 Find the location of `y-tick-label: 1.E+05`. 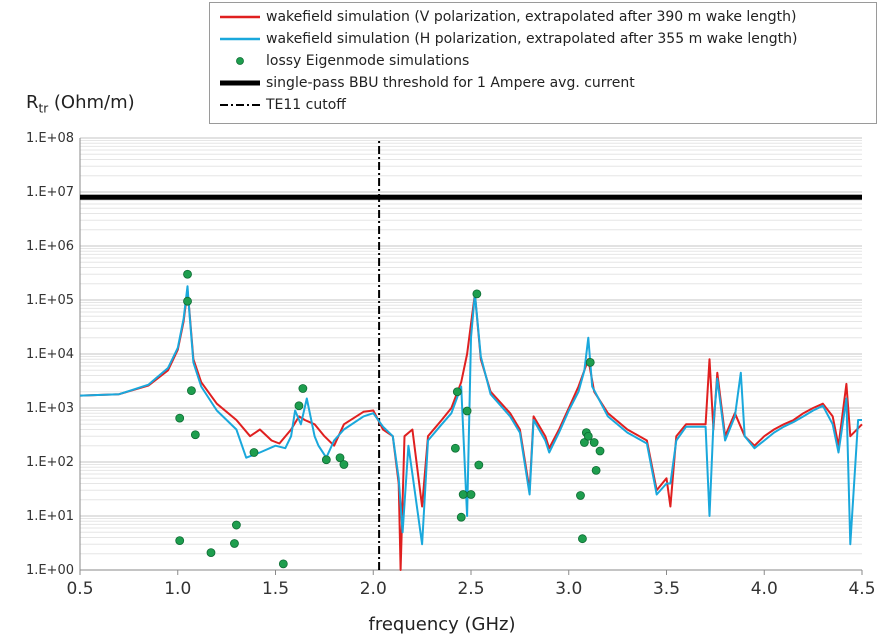

y-tick-label: 1.E+05 is located at coordinates (50, 300).